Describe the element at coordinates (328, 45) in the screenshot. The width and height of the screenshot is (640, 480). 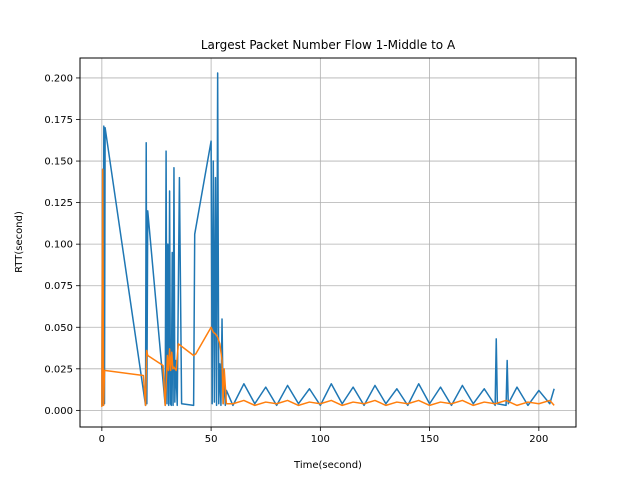
I see `chart-title: Largest Packet Number Flow 1-Middle to A` at that location.